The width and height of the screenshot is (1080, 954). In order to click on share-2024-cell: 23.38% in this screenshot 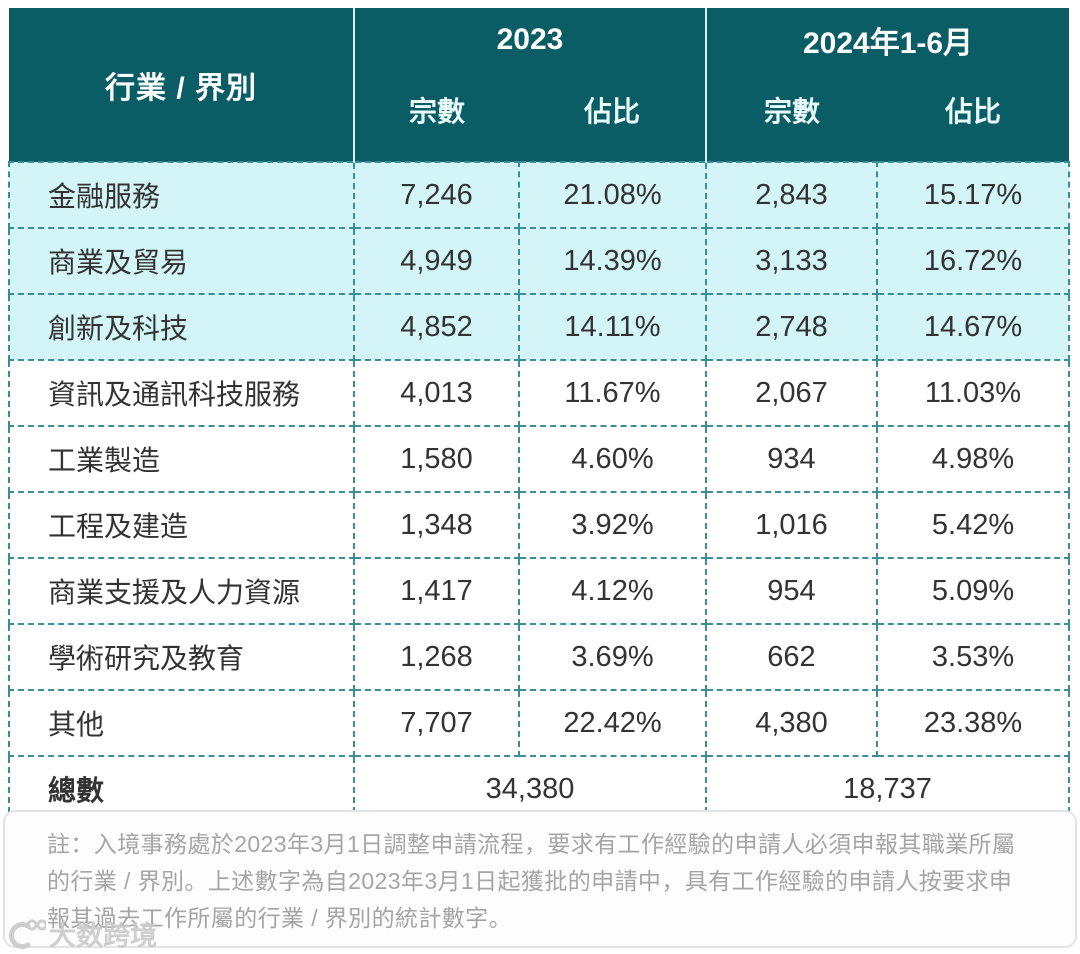, I will do `click(973, 723)`.